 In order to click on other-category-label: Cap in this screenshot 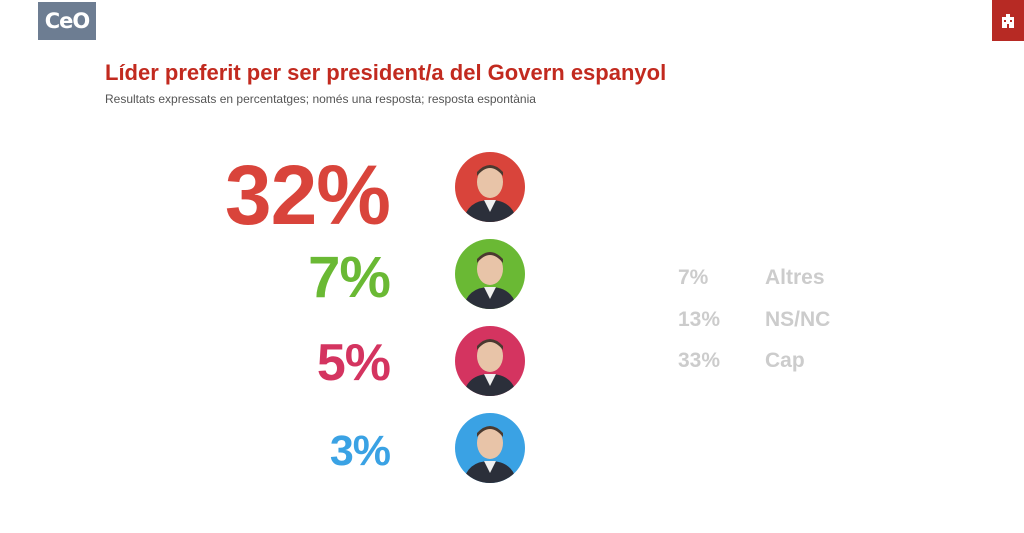, I will do `click(785, 360)`.